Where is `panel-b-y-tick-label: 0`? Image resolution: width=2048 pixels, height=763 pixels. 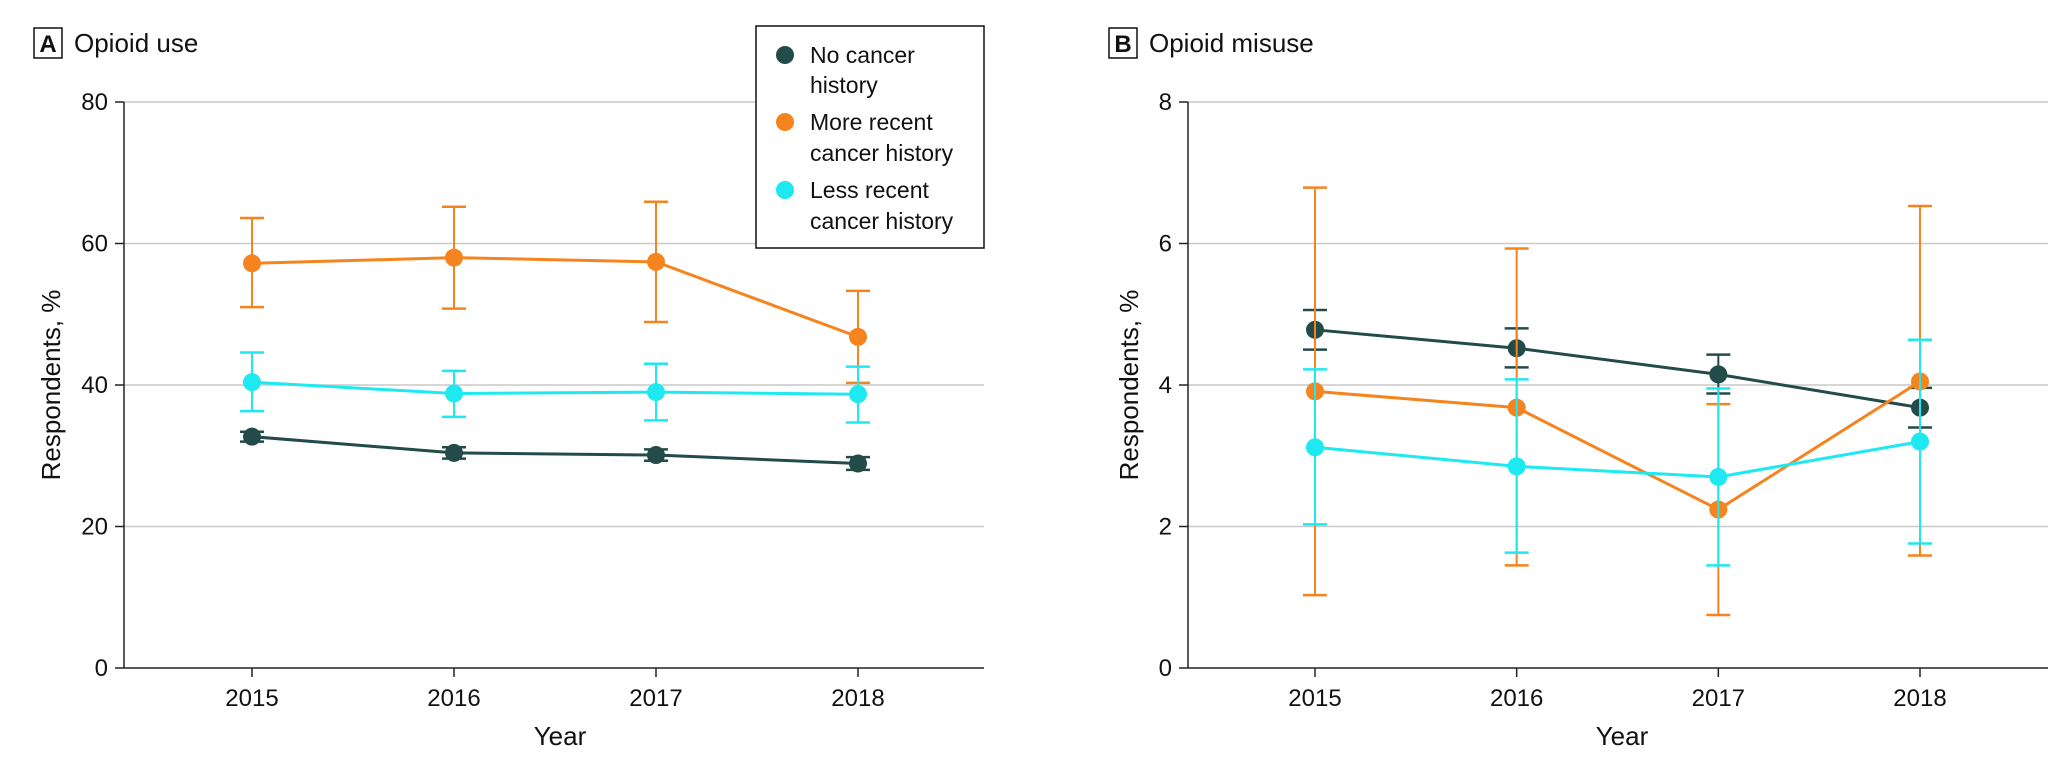
panel-b-y-tick-label: 0 is located at coordinates (1165, 668).